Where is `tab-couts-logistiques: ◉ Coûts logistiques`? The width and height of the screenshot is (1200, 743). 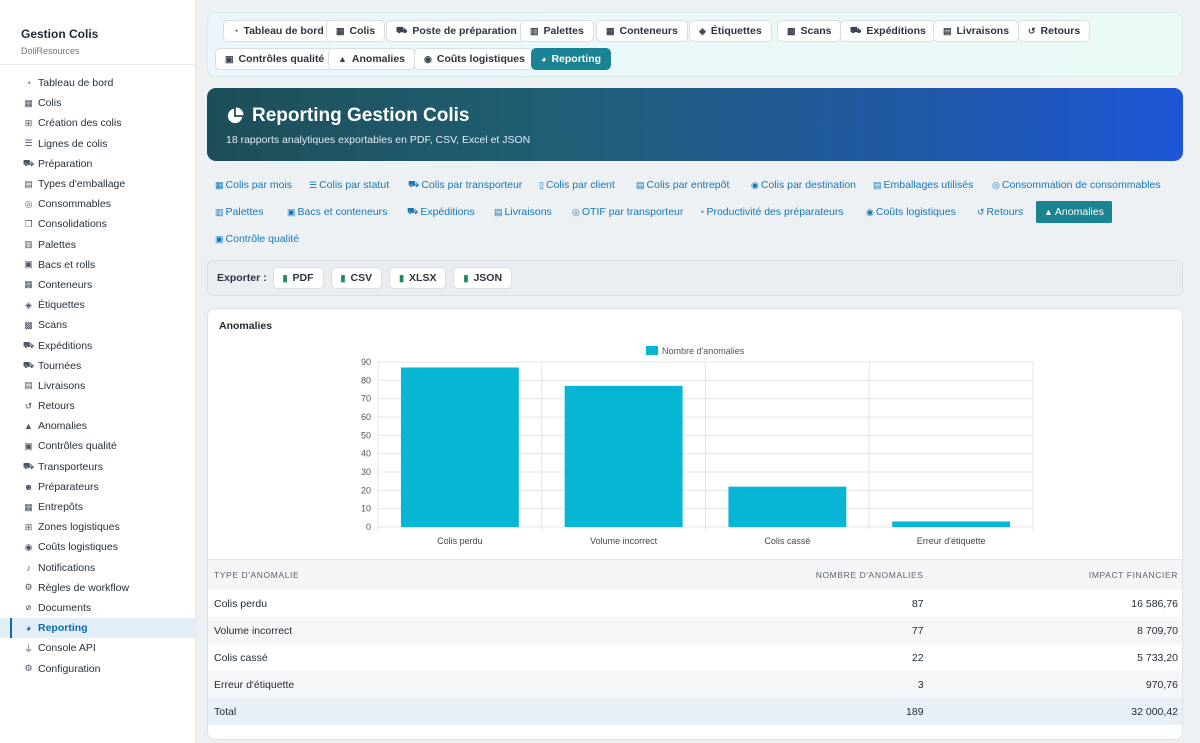 tab-couts-logistiques: ◉ Coûts logistiques is located at coordinates (474, 59).